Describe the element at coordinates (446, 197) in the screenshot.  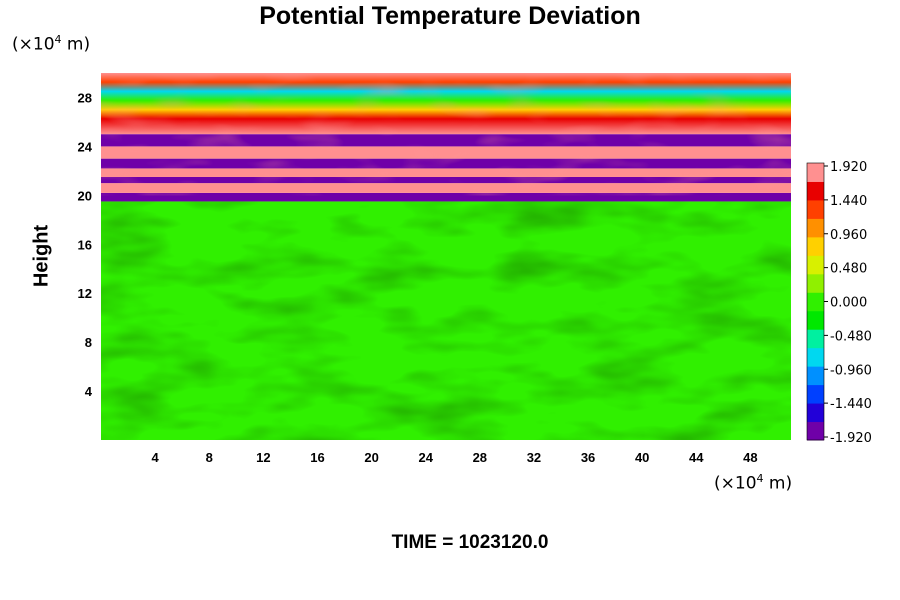
I see `field-band` at that location.